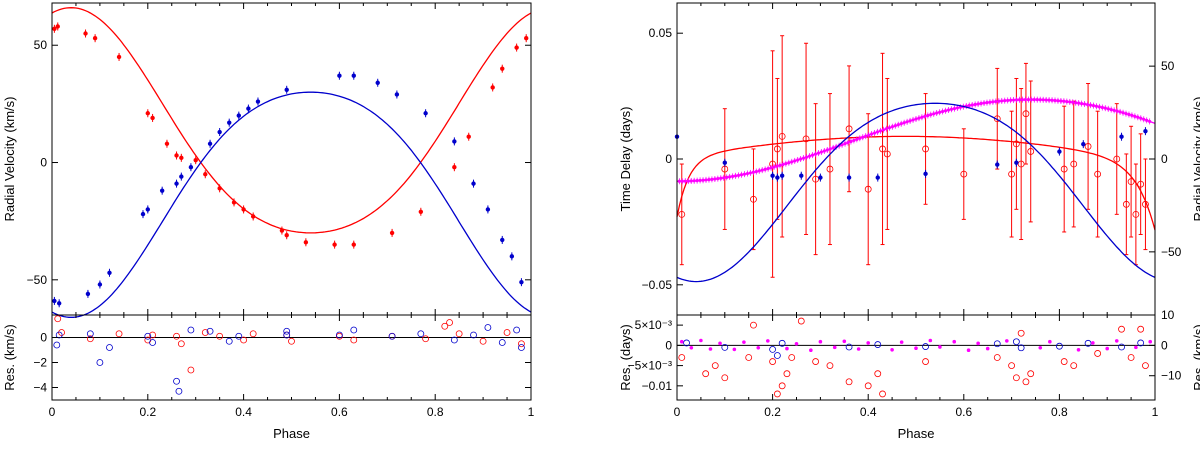  Describe the element at coordinates (43, 338) in the screenshot. I see `y-tick-label: 0` at that location.